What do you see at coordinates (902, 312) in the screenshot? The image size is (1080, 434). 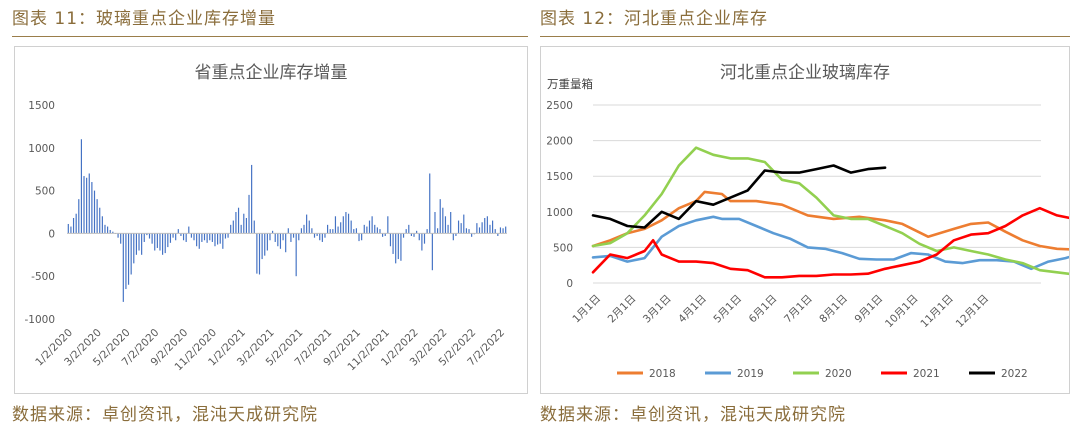 I see `x-tick-label: 10月1日` at bounding box center [902, 312].